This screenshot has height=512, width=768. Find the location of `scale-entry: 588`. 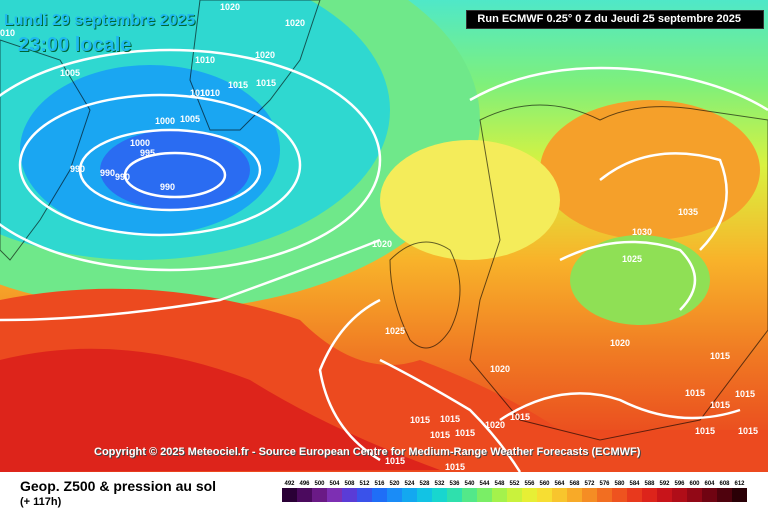

scale-entry: 588 is located at coordinates (649, 491).